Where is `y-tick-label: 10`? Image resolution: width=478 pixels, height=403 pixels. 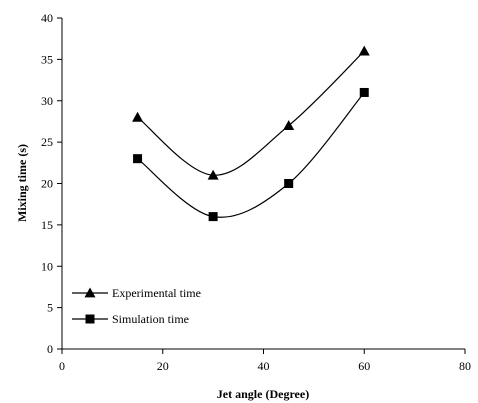
y-tick-label: 10 is located at coordinates (47, 266).